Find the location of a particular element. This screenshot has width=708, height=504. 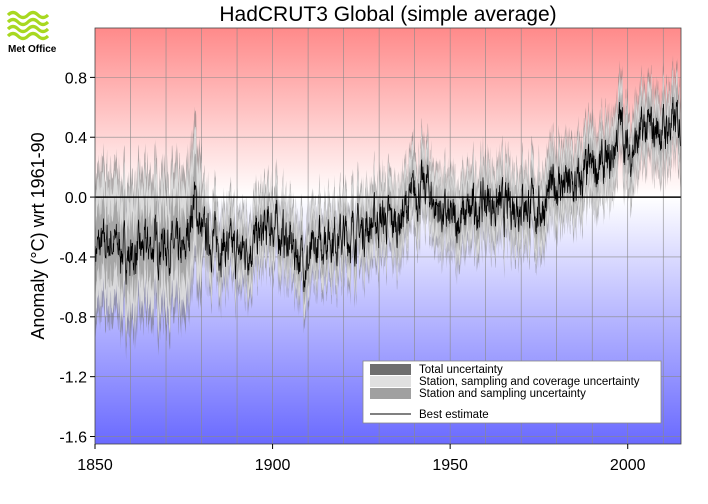

x-tick-label: 1950 is located at coordinates (450, 465).